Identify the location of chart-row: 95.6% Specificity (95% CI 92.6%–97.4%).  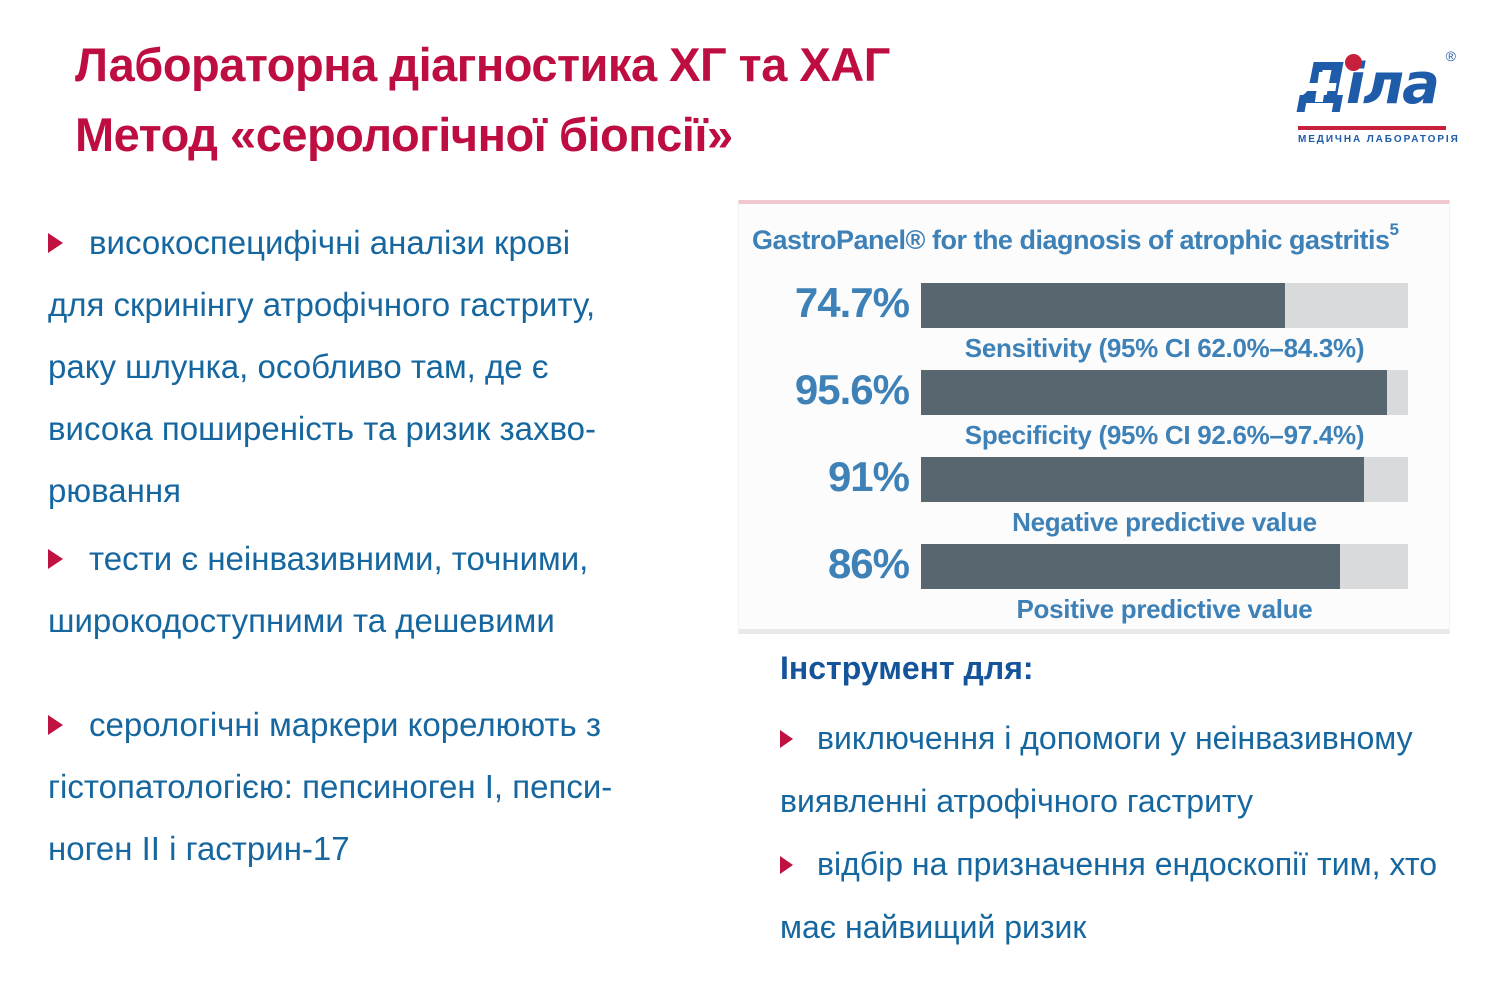
(1094, 411).